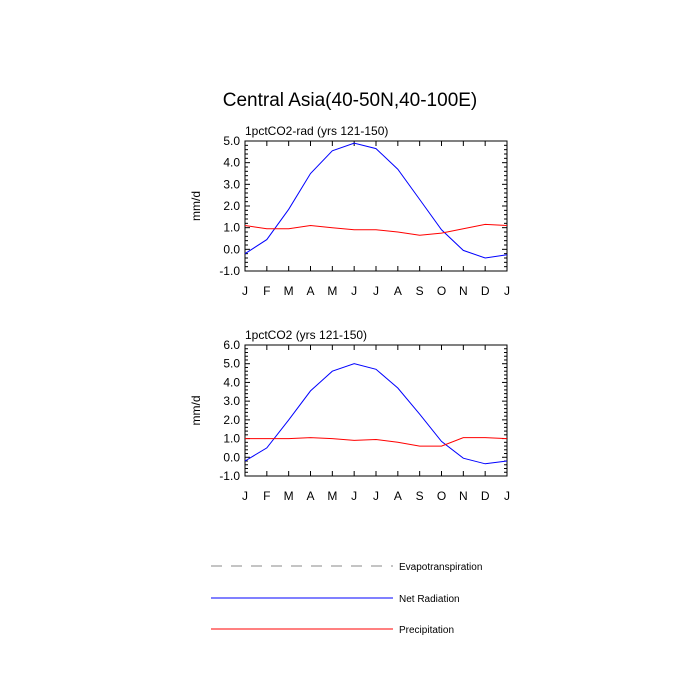 Image resolution: width=700 pixels, height=700 pixels. I want to click on y-tick-label: 6.0, so click(231, 345).